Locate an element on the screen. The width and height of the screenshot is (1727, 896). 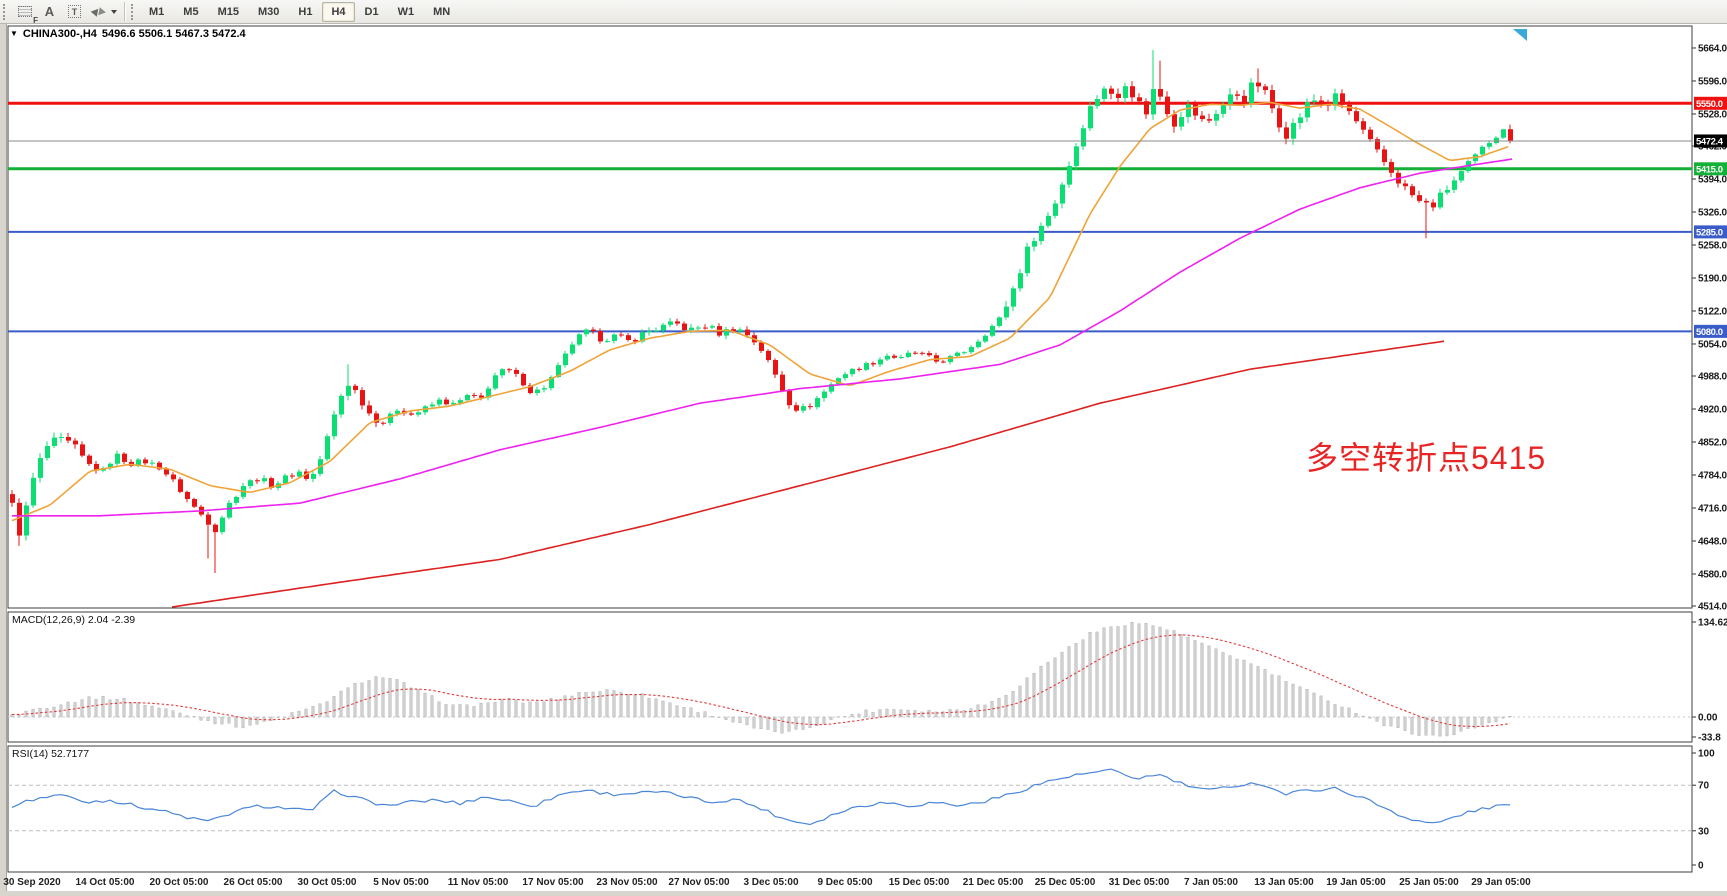
top-toolbar: F A T M1 M5 M15 M30 H1 H4 D1 W1 MN is located at coordinates (863, 12).